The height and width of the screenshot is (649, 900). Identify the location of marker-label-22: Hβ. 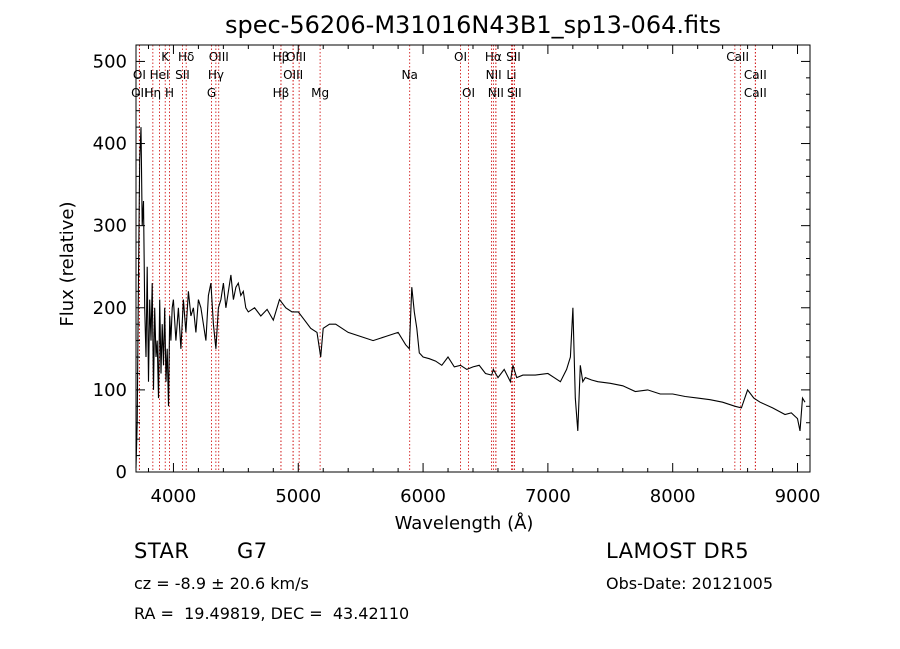
(281, 93).